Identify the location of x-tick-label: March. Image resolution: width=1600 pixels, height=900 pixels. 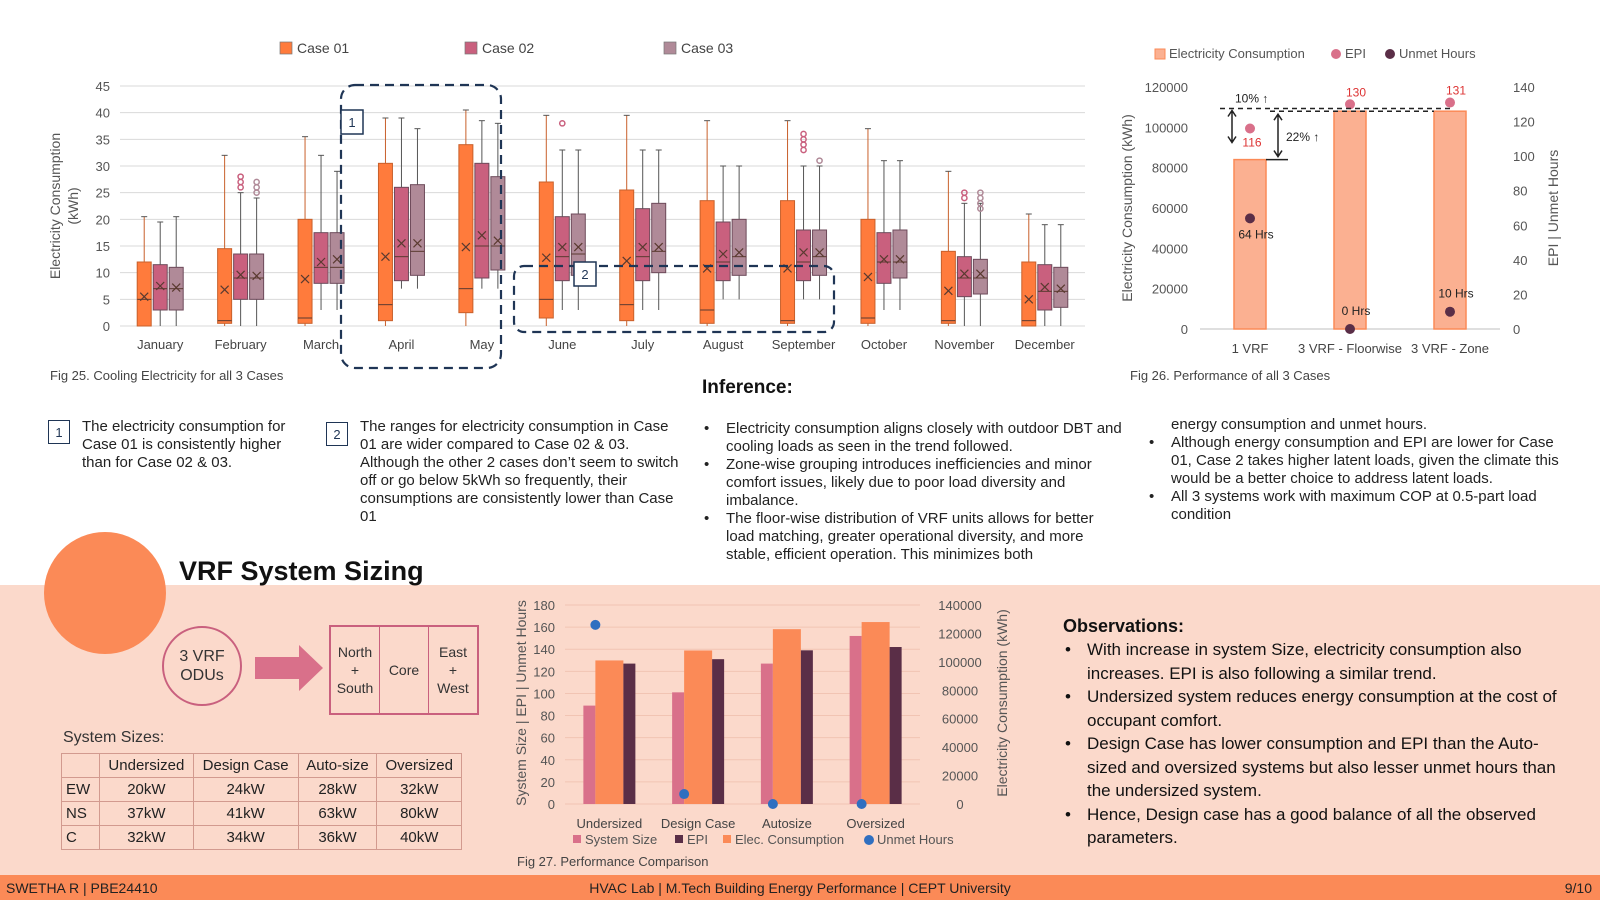
(321, 344).